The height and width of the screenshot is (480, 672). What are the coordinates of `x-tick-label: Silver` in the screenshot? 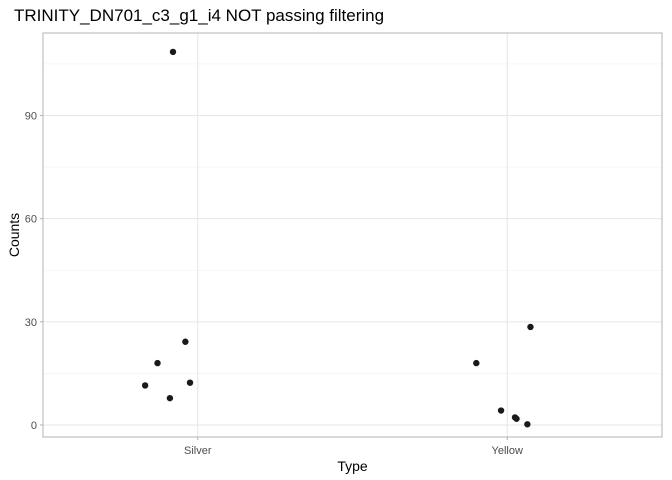 It's located at (198, 451).